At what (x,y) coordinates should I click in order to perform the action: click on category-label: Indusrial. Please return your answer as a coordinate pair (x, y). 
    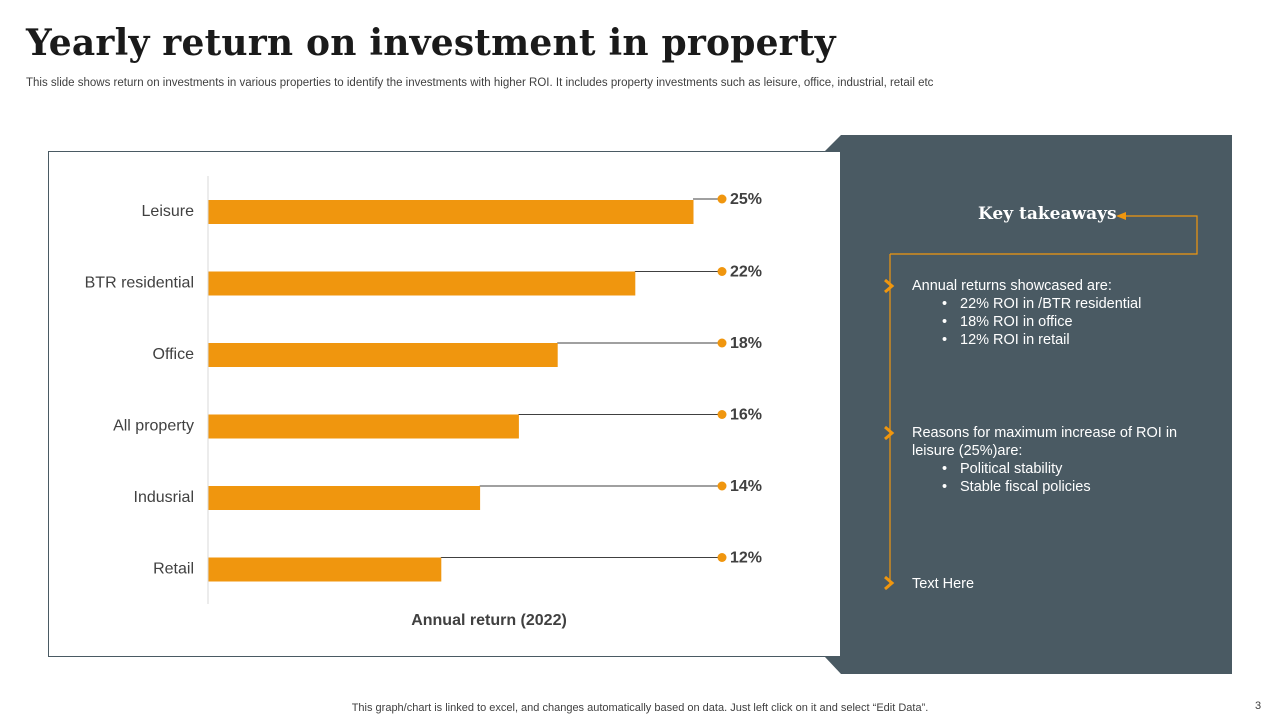
    Looking at the image, I should click on (164, 497).